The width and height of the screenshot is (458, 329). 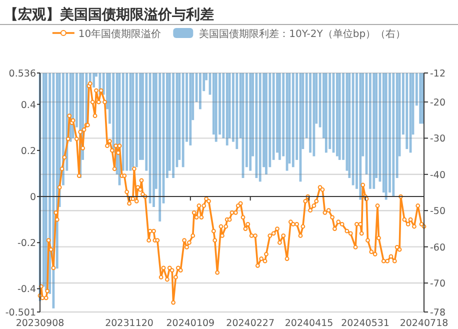 What do you see at coordinates (438, 313) in the screenshot?
I see `y2-tick-label: -78` at bounding box center [438, 313].